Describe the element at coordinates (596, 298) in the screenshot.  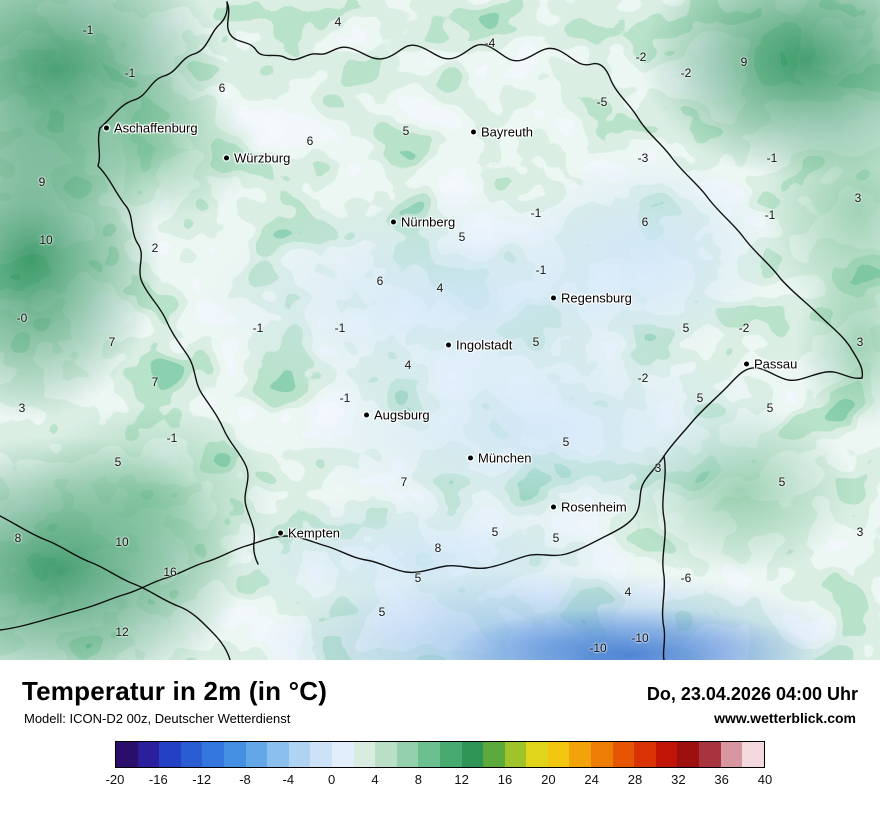
I see `city-label: Regensburg` at that location.